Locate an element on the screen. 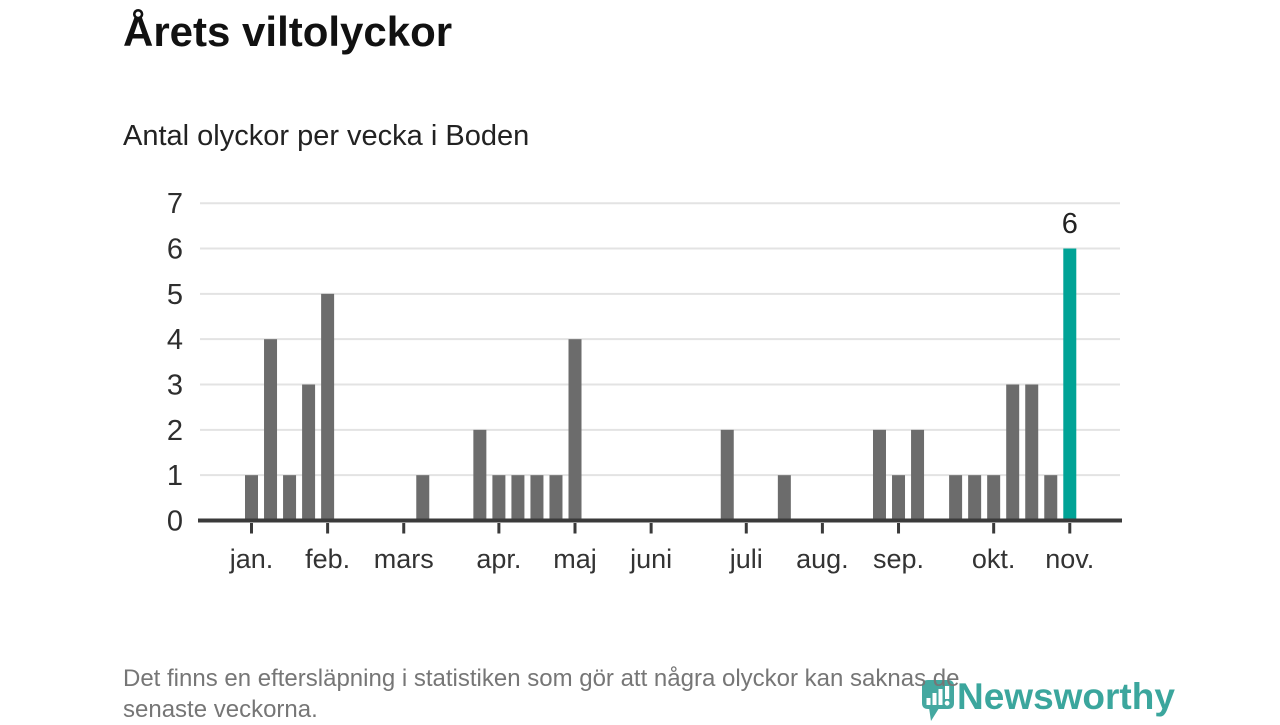  y-tick-label: 5 is located at coordinates (175, 295).